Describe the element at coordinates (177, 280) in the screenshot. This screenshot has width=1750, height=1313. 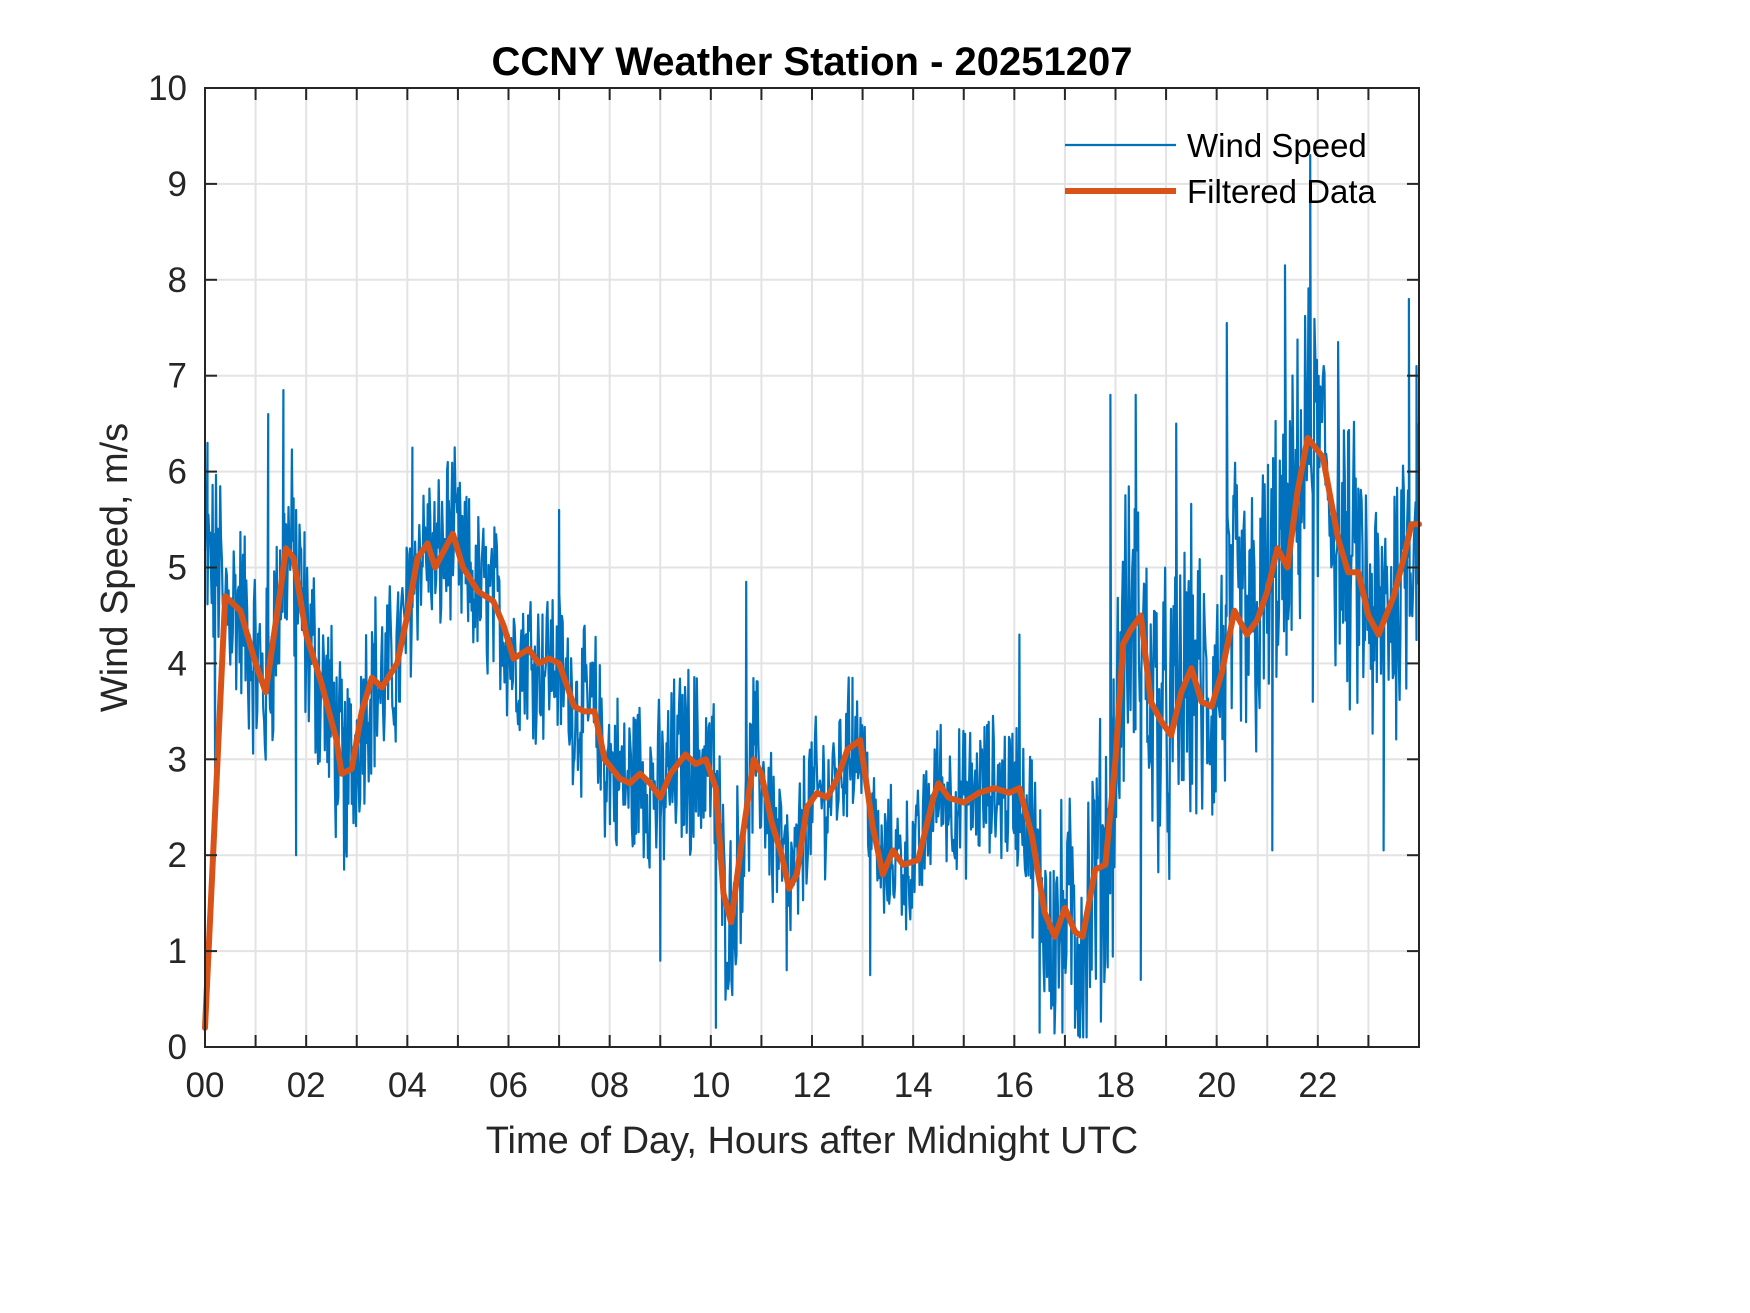
I see `y-tick-label: 8` at that location.